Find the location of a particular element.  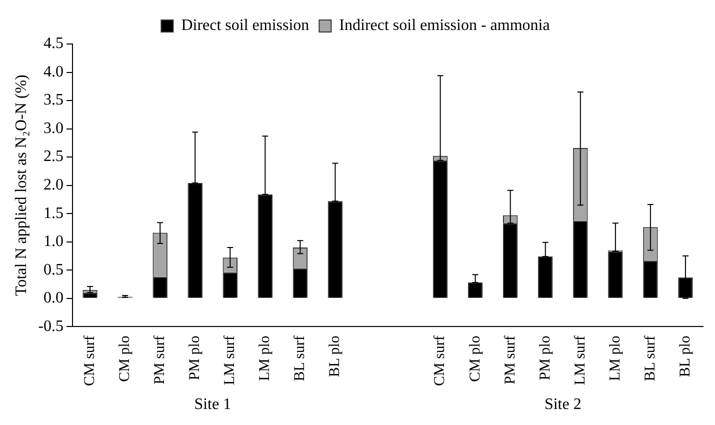

y-tick-label: 4.0 is located at coordinates (54, 71).